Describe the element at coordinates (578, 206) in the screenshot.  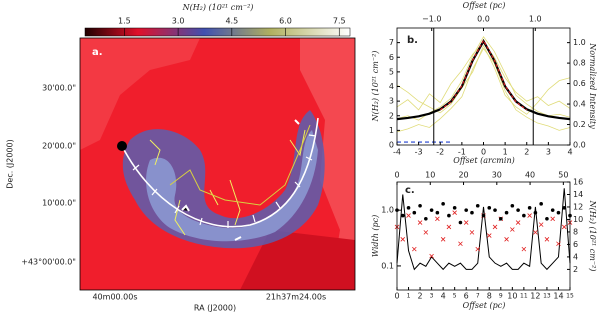
I see `y2-tick-label: 12` at that location.